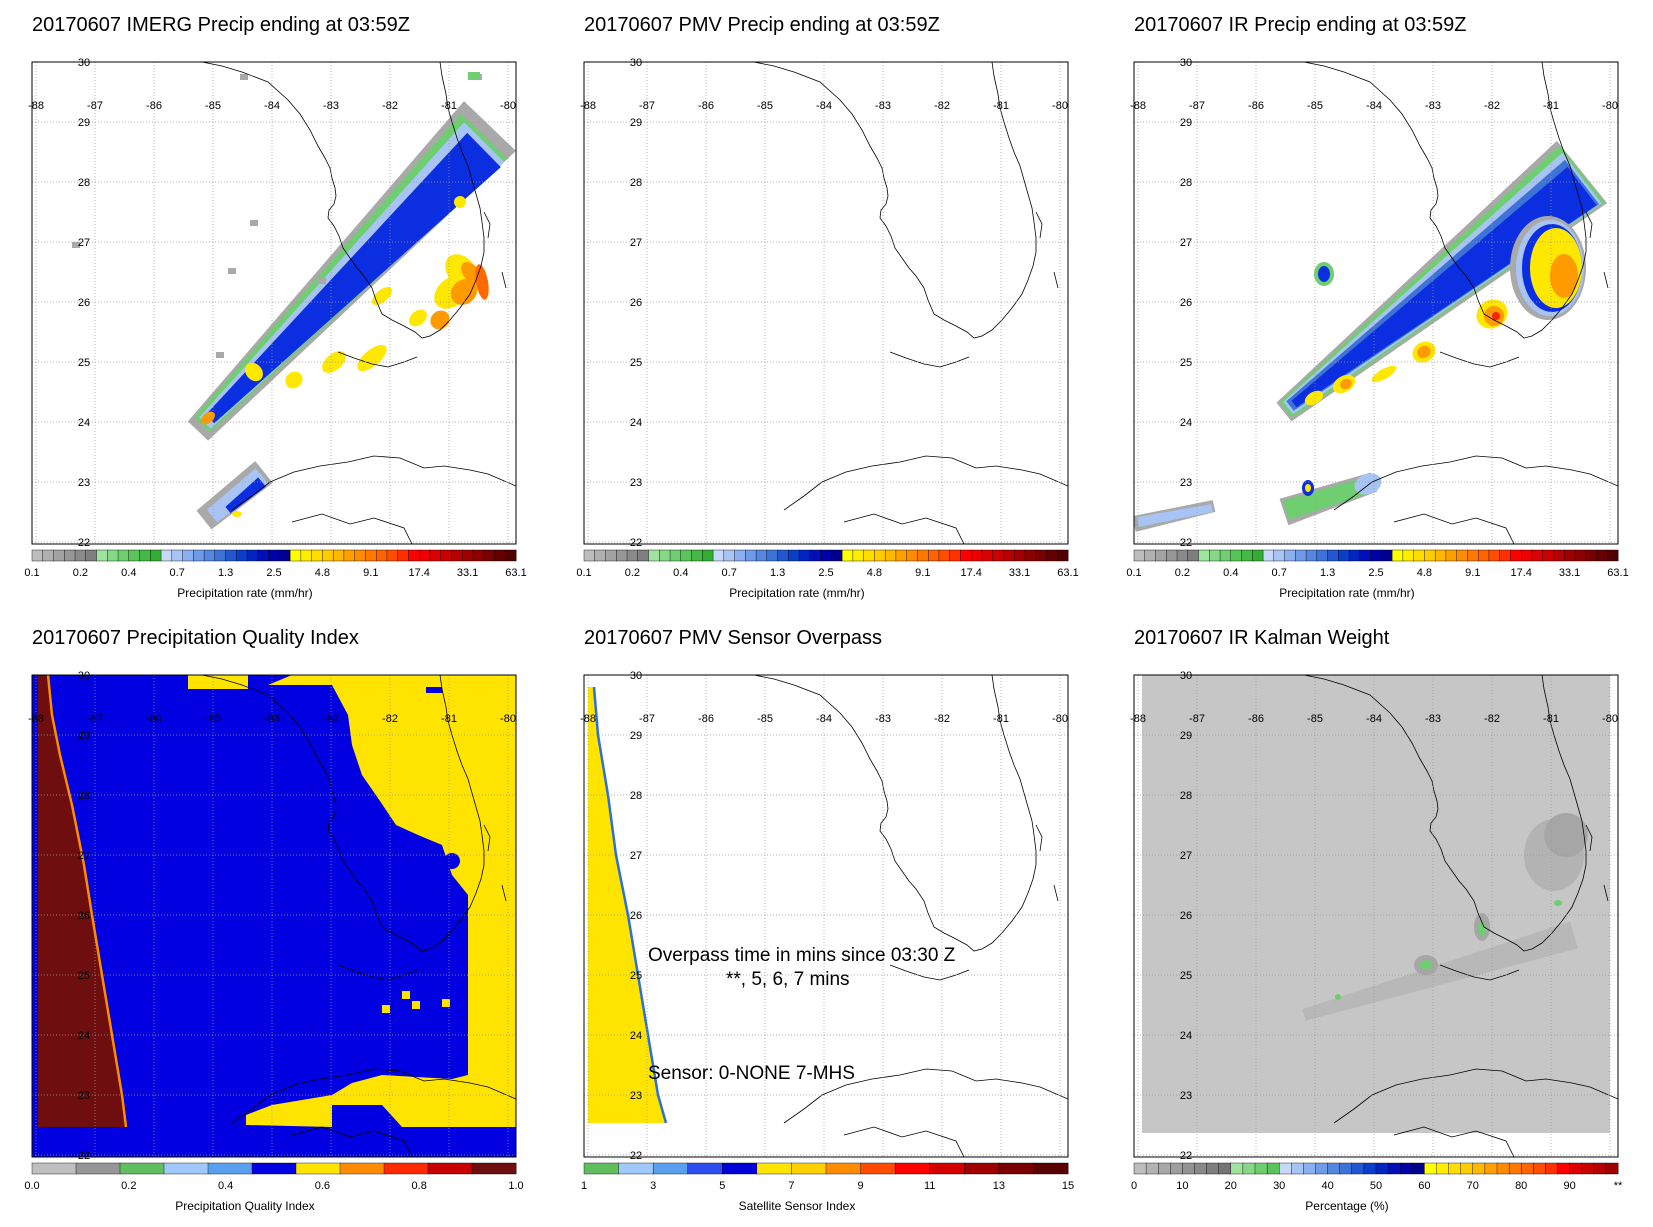 The image size is (1653, 1227). Describe the element at coordinates (1327, 1186) in the screenshot. I see `colorbar-tick-label: 40` at that location.